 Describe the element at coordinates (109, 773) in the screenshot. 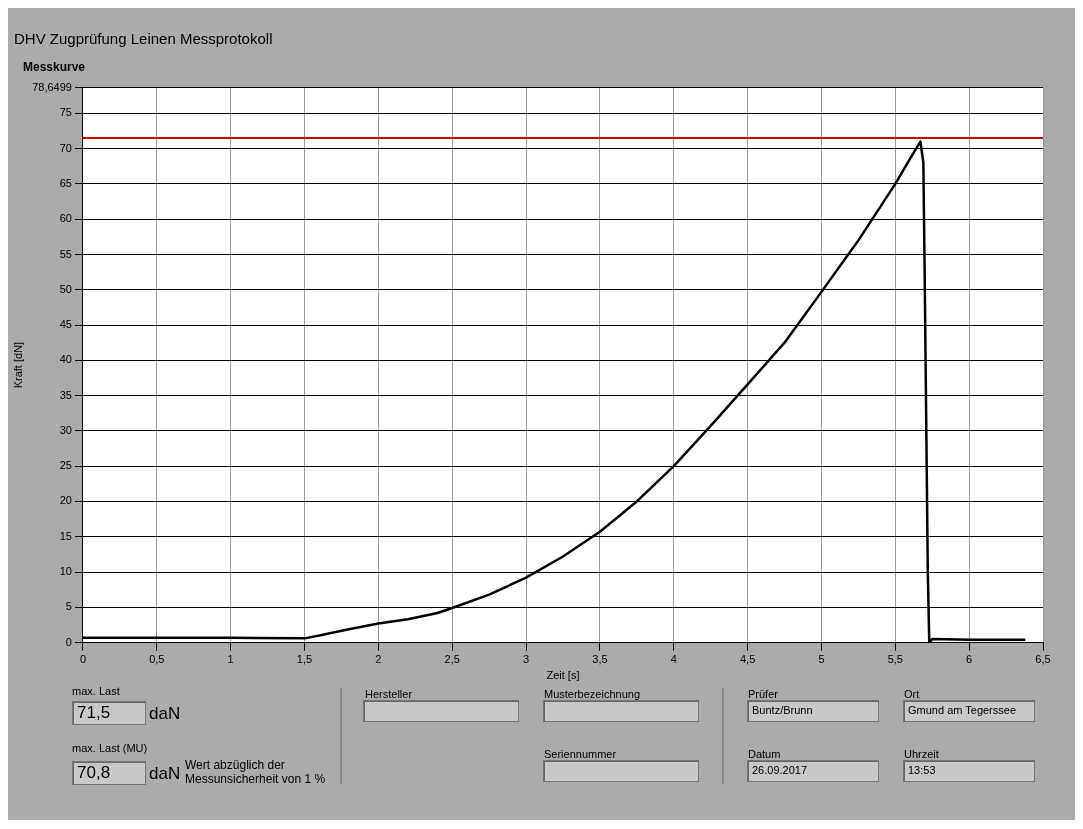

I see `text-field: 70,8` at that location.